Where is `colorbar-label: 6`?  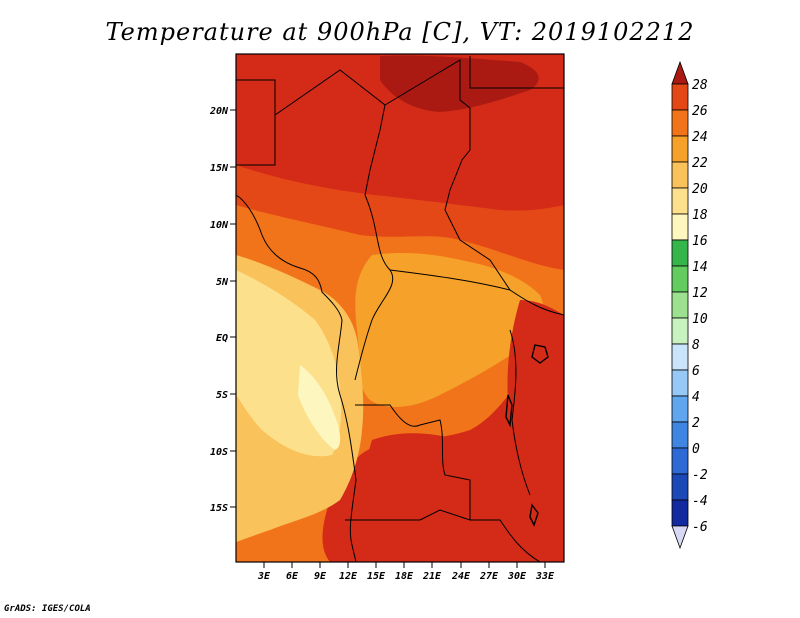
colorbar-label: 6 is located at coordinates (696, 371).